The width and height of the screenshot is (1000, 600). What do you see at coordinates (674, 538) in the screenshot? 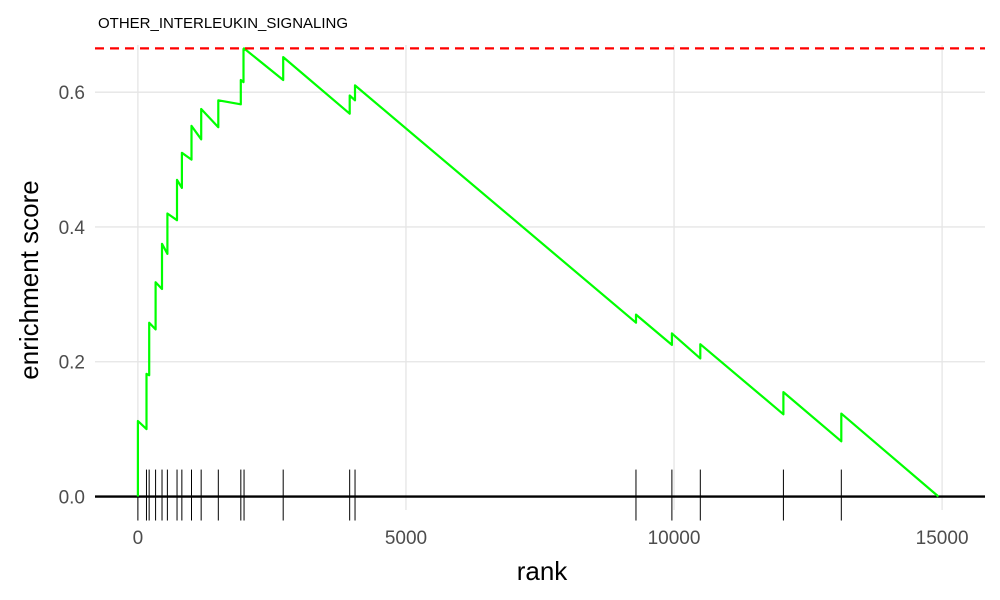
I see `x-tick-label: 10000` at bounding box center [674, 538].